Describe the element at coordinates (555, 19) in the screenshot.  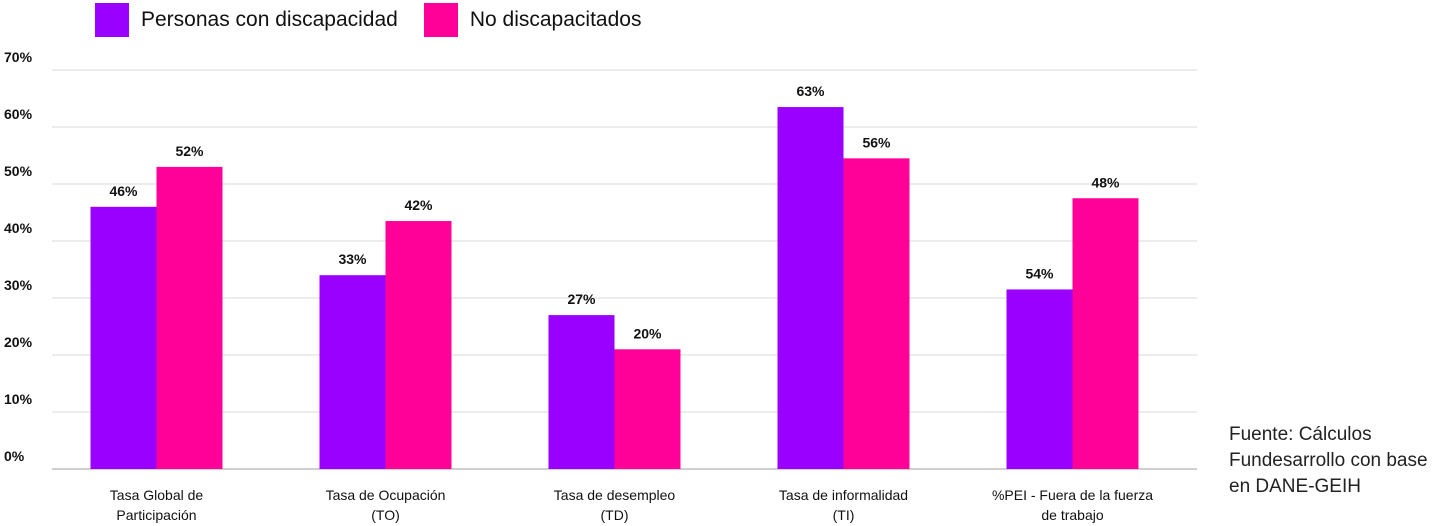
I see `legend-label: No discapacitados` at that location.